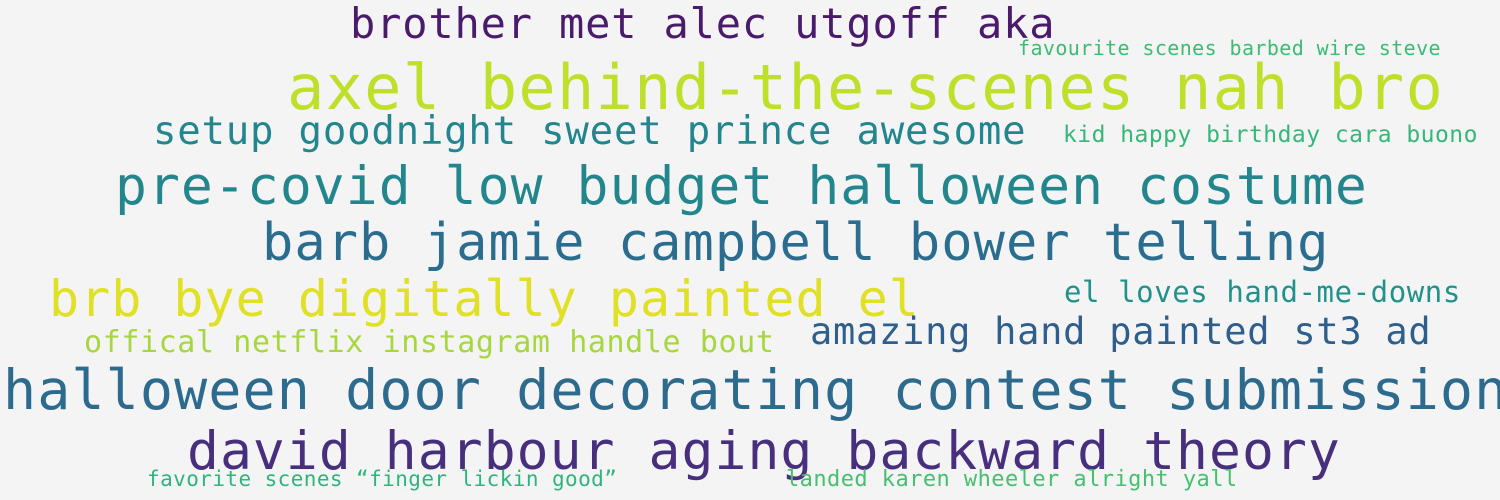  I want to click on word-cloud-phrase: el loves hand-me-downs, so click(1262, 292).